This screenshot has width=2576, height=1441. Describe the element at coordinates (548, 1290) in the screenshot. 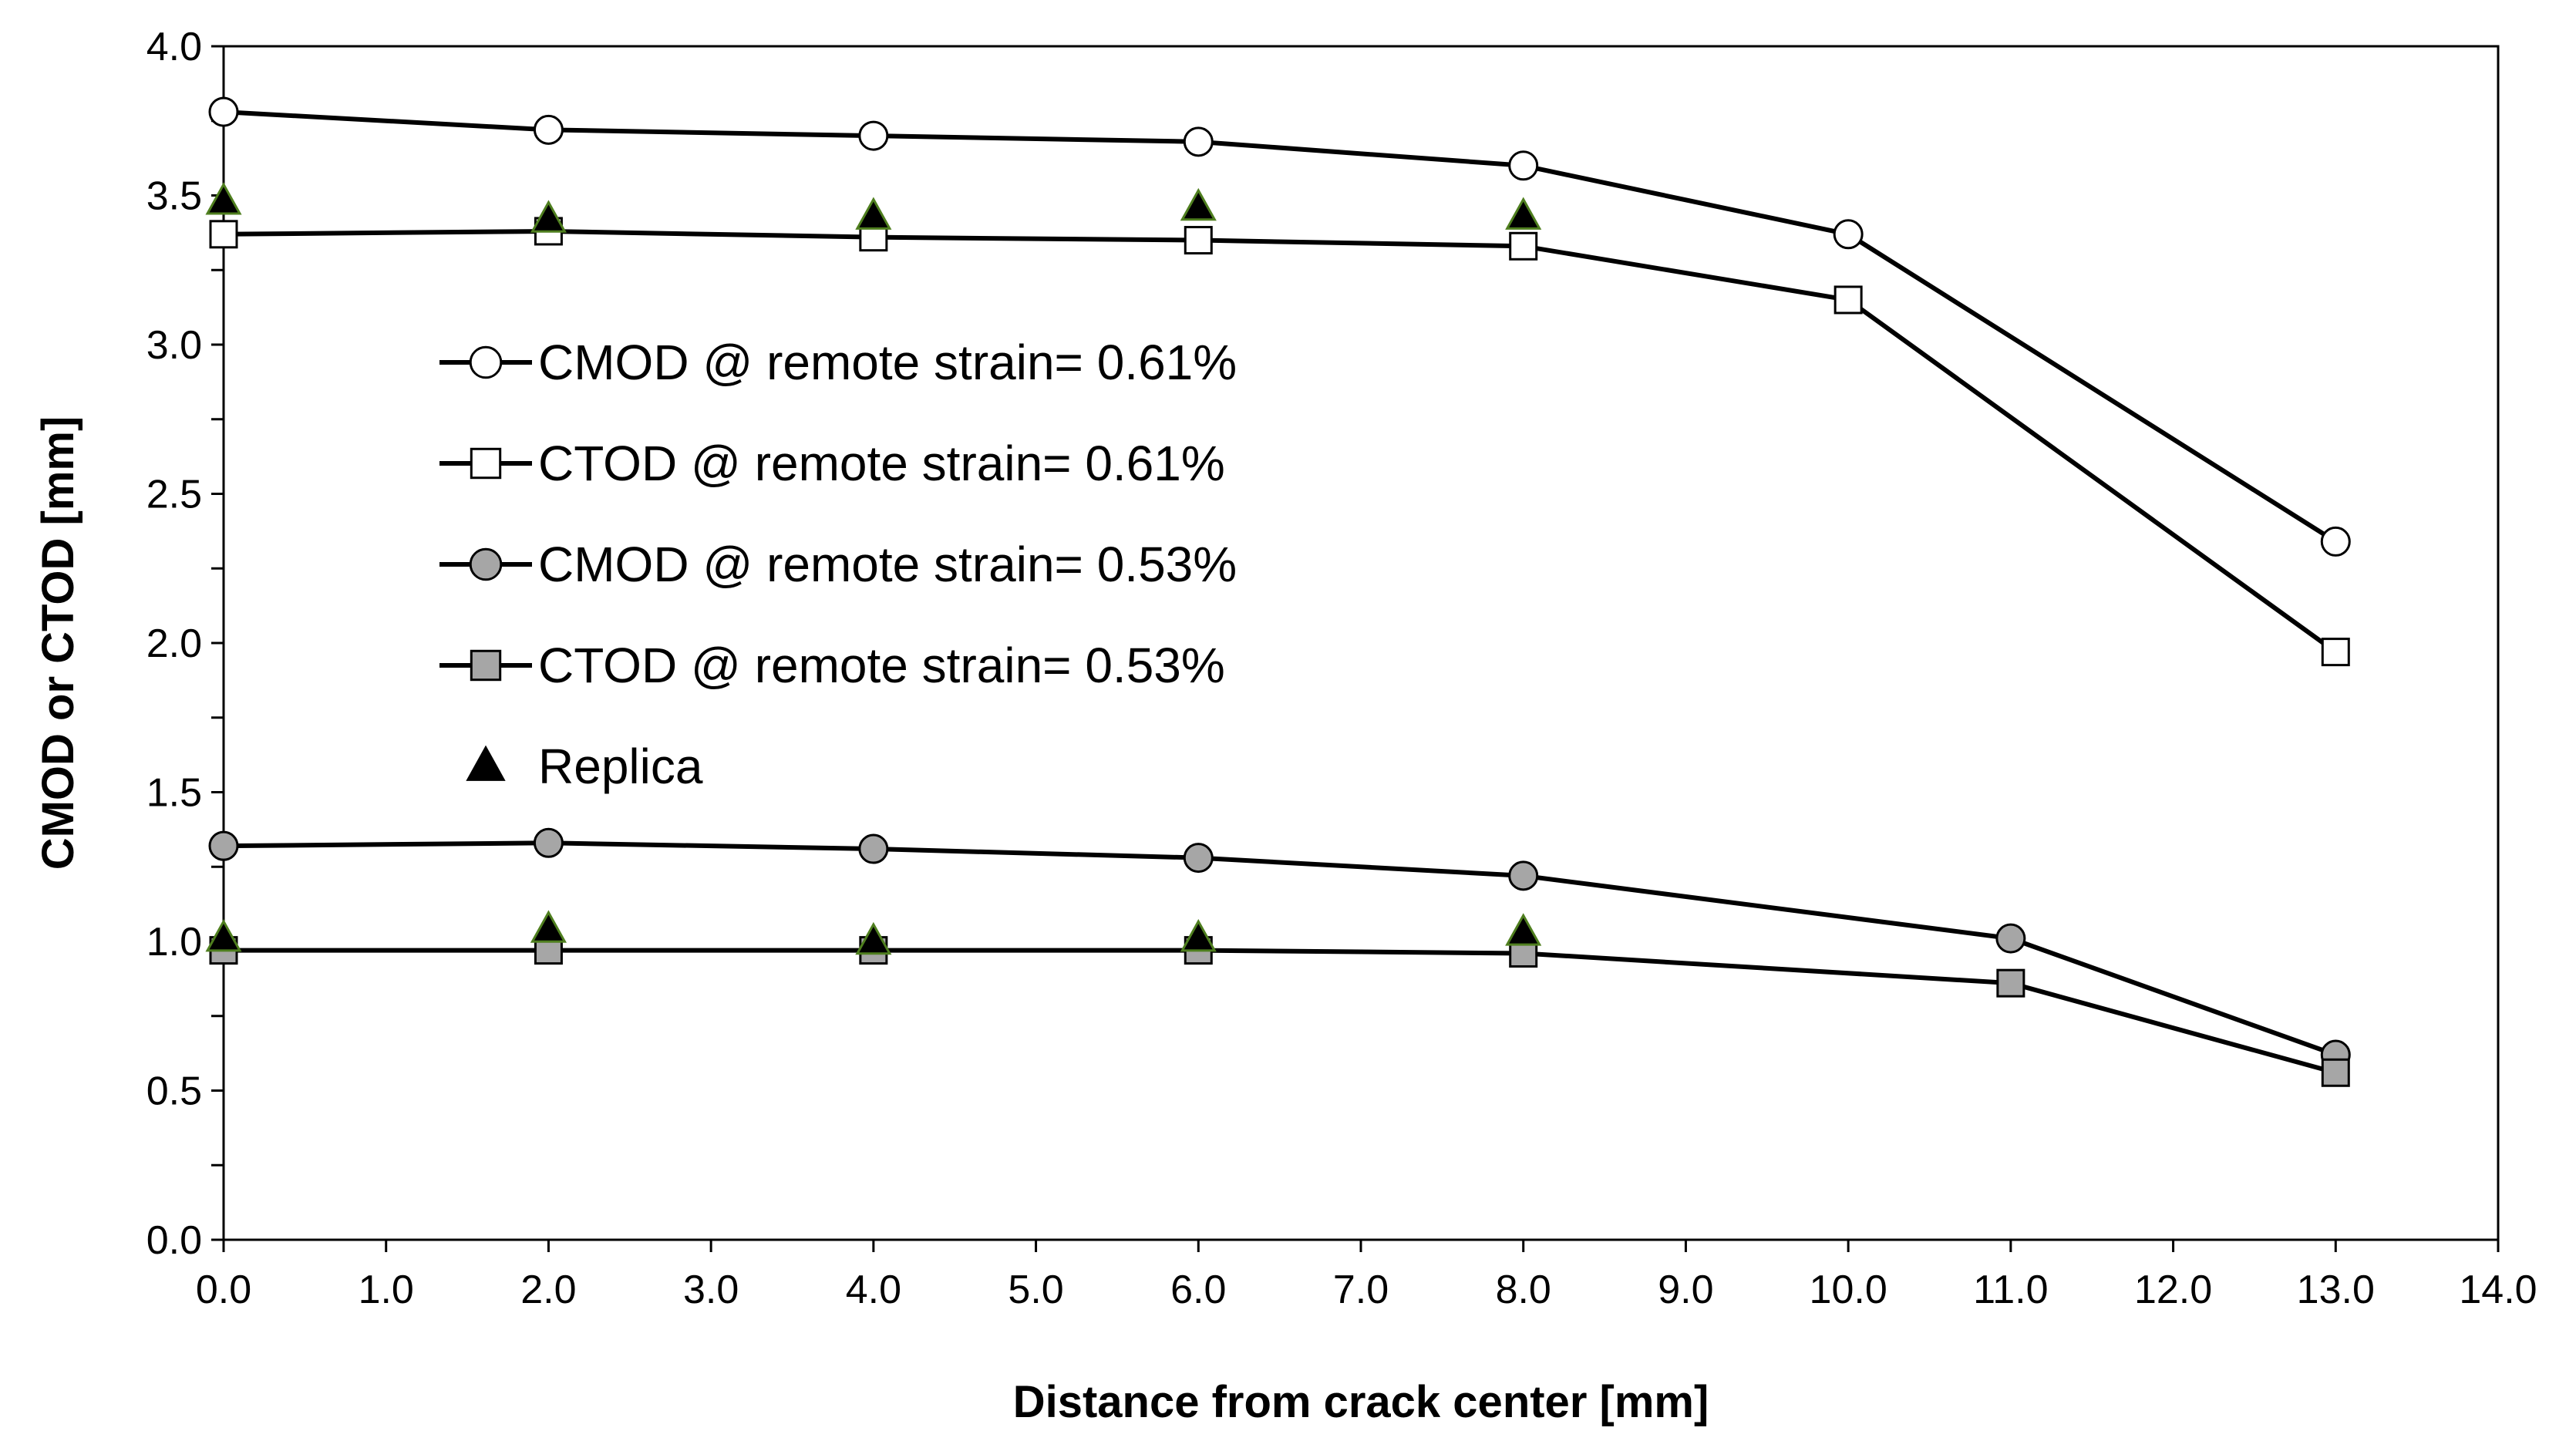

I see `x-tick-label: 2.0` at that location.